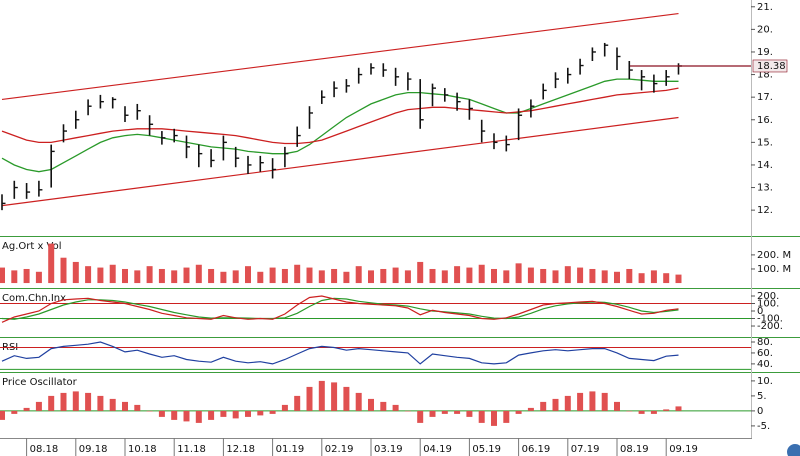  Describe the element at coordinates (34, 298) in the screenshot. I see `panel-title: Com.Chn.Inx` at that location.